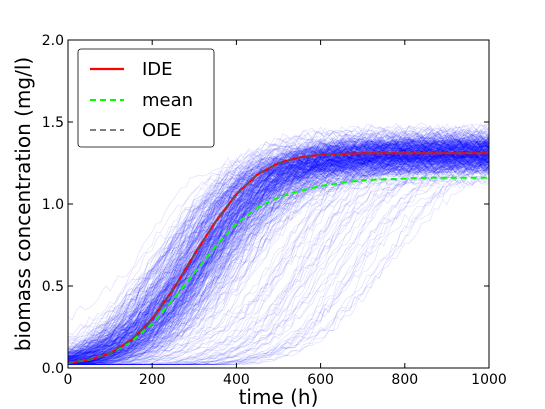 The width and height of the screenshot is (545, 409). What do you see at coordinates (146, 98) in the screenshot?
I see `legend: IDE mean ODE` at bounding box center [146, 98].